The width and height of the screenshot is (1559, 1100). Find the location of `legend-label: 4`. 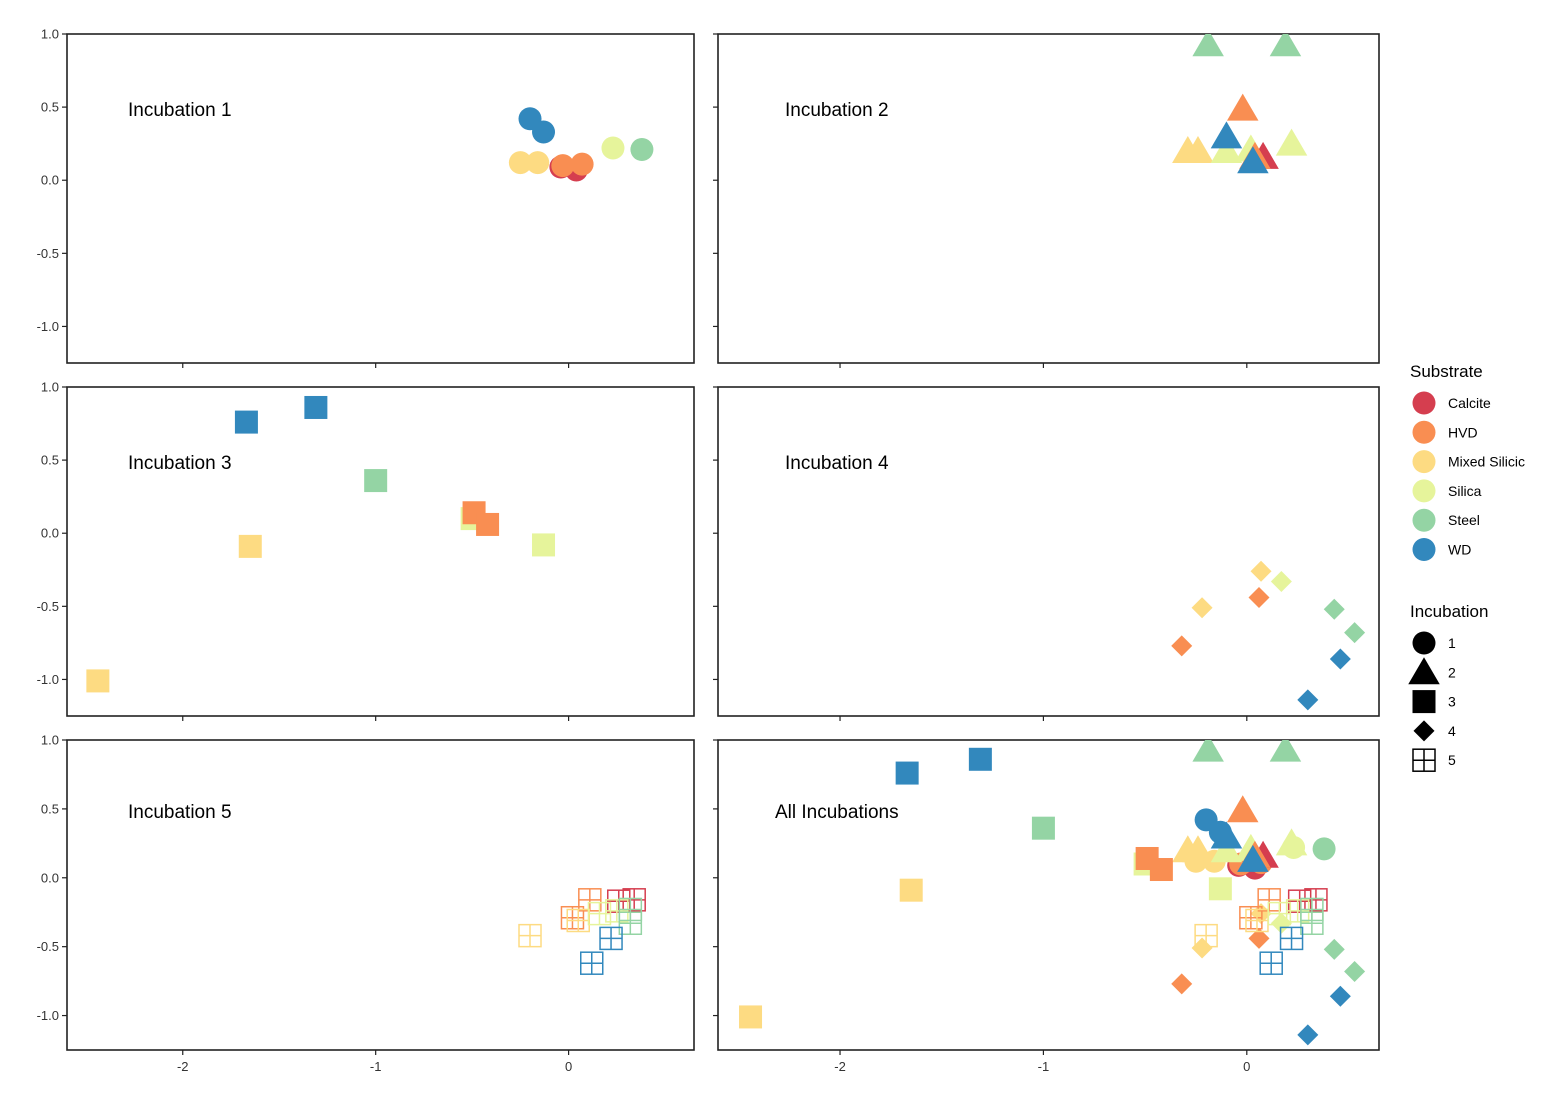

legend-label: 4 is located at coordinates (1452, 731).